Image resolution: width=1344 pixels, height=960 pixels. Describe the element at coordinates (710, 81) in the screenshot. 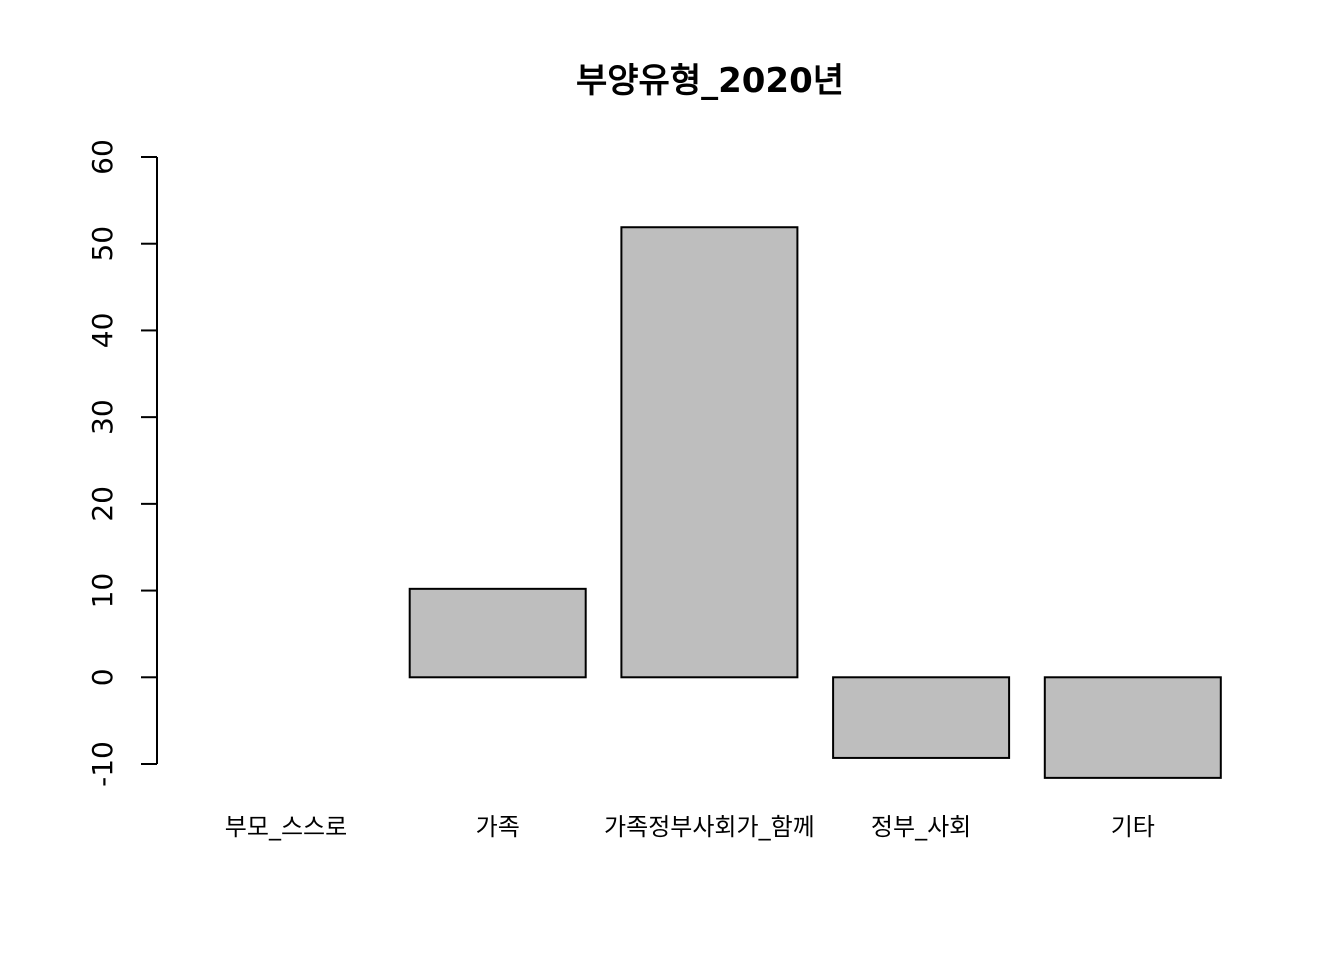

I see `chart-title: 부양유형_2020년` at that location.